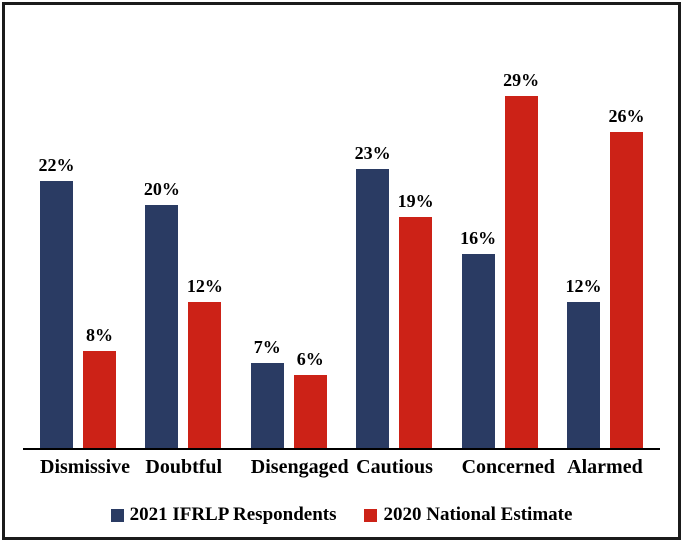  I want to click on bar: 8%, so click(99, 386).